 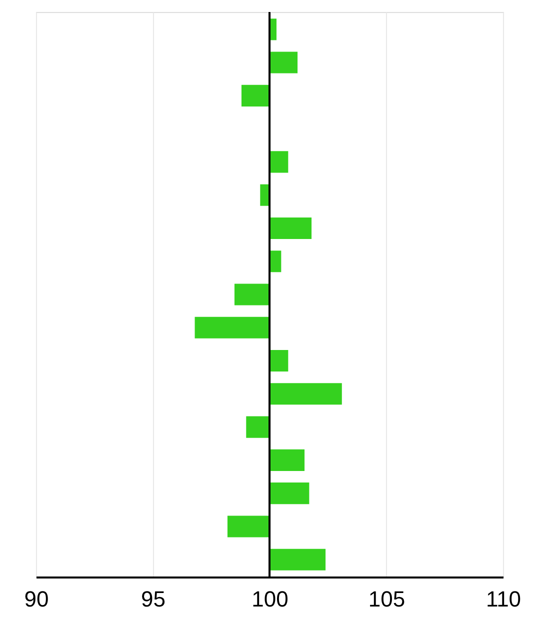 What do you see at coordinates (504, 599) in the screenshot?
I see `x-tick-label: 110` at bounding box center [504, 599].